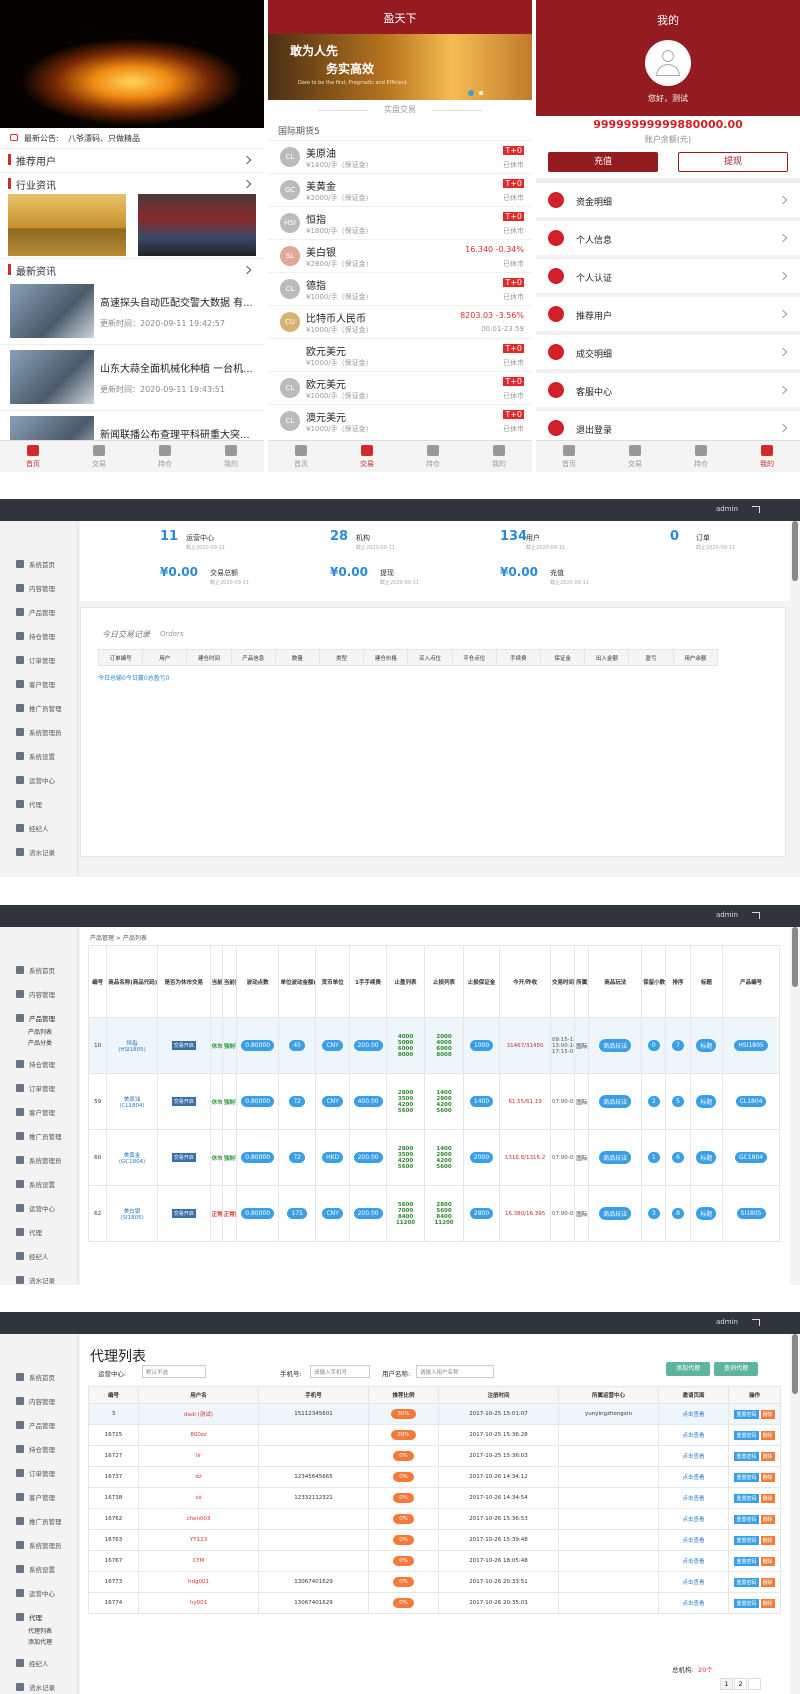 The image size is (800, 1694). What do you see at coordinates (740, 1684) in the screenshot?
I see `page-button: 2` at bounding box center [740, 1684].